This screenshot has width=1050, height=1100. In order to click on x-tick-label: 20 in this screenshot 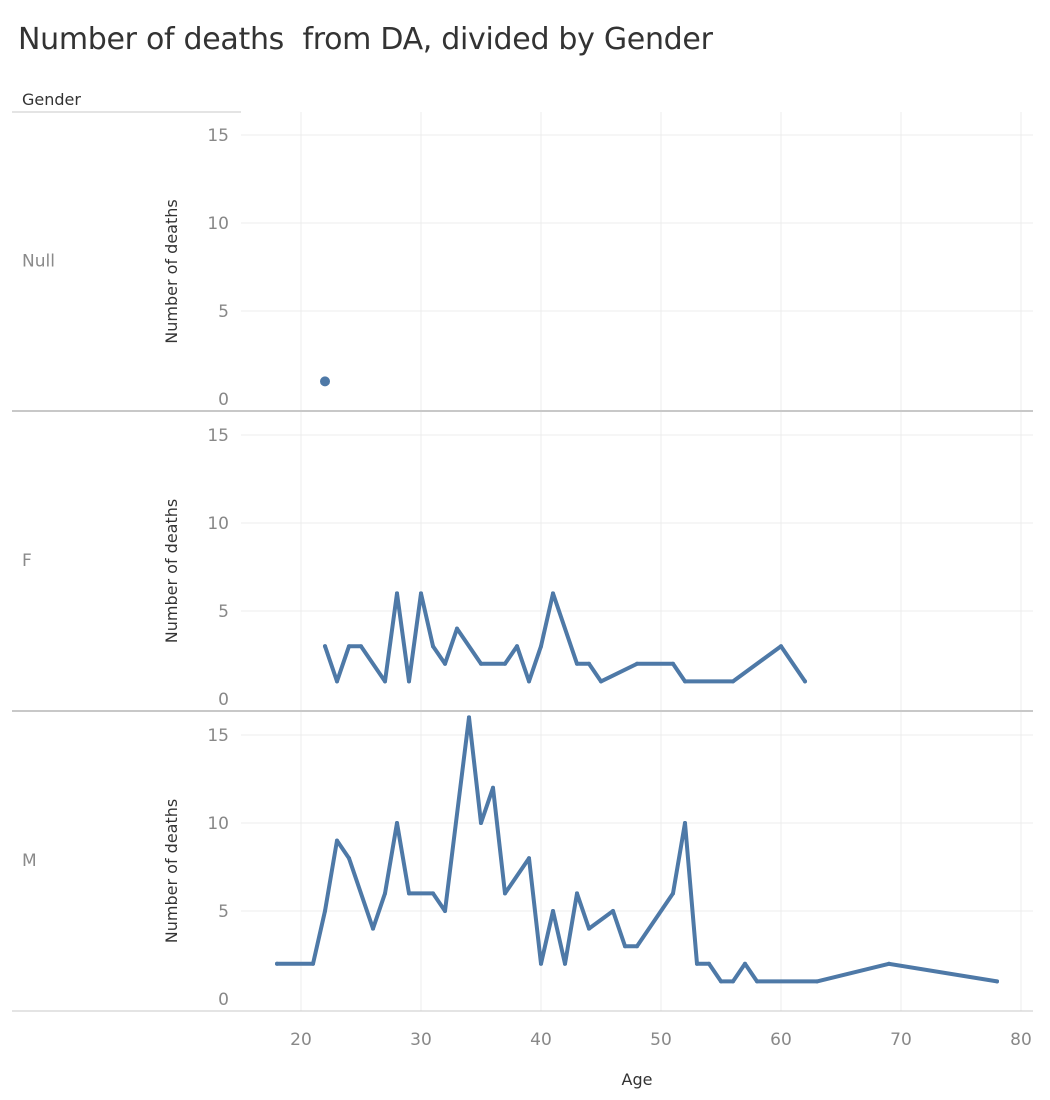, I will do `click(301, 1040)`.